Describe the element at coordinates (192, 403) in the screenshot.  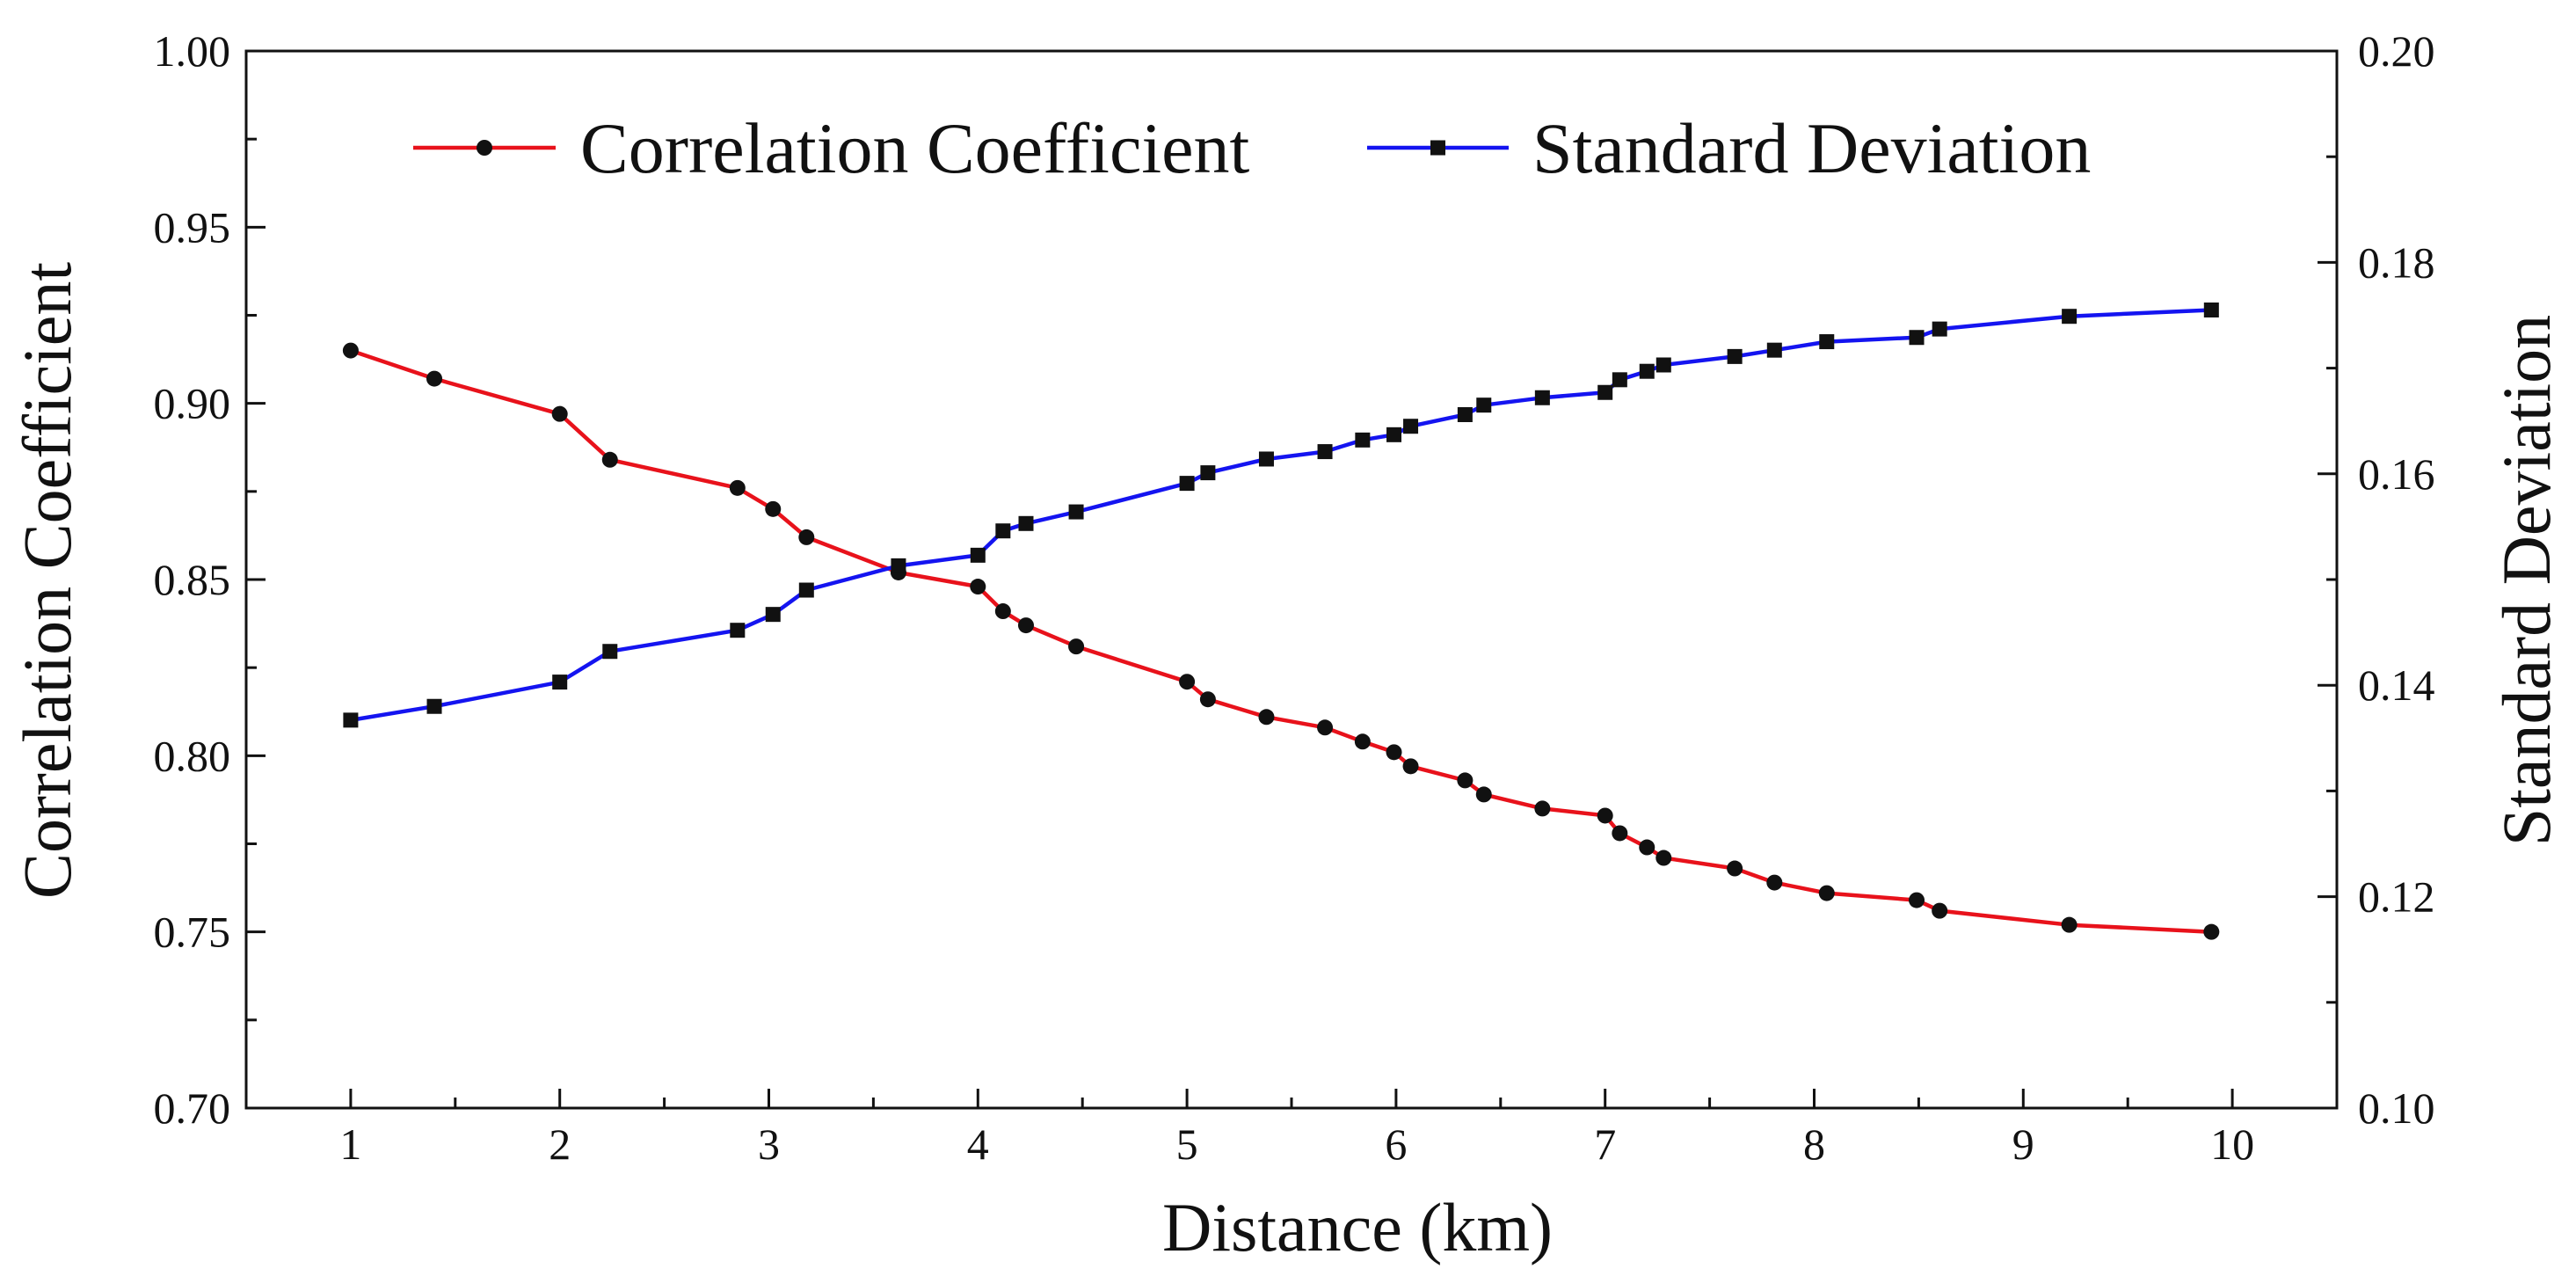
I see `y-tick-label: 0.90` at that location.